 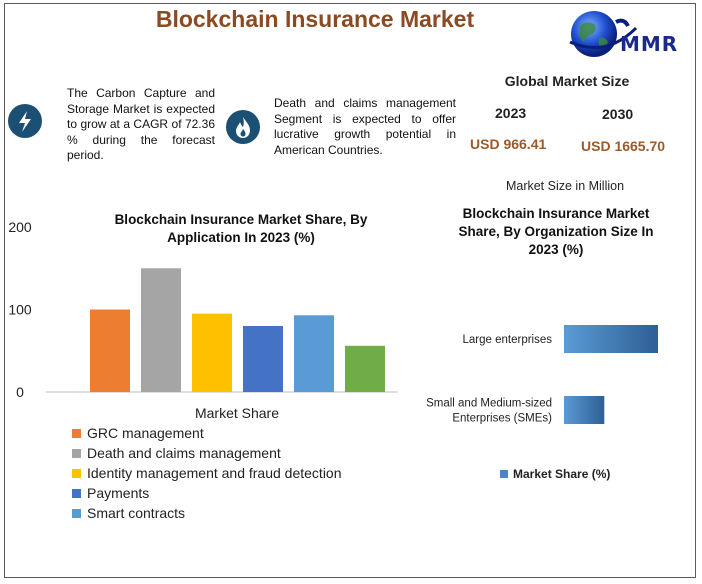 I want to click on legend-label: Market Share (%), so click(x=562, y=474).